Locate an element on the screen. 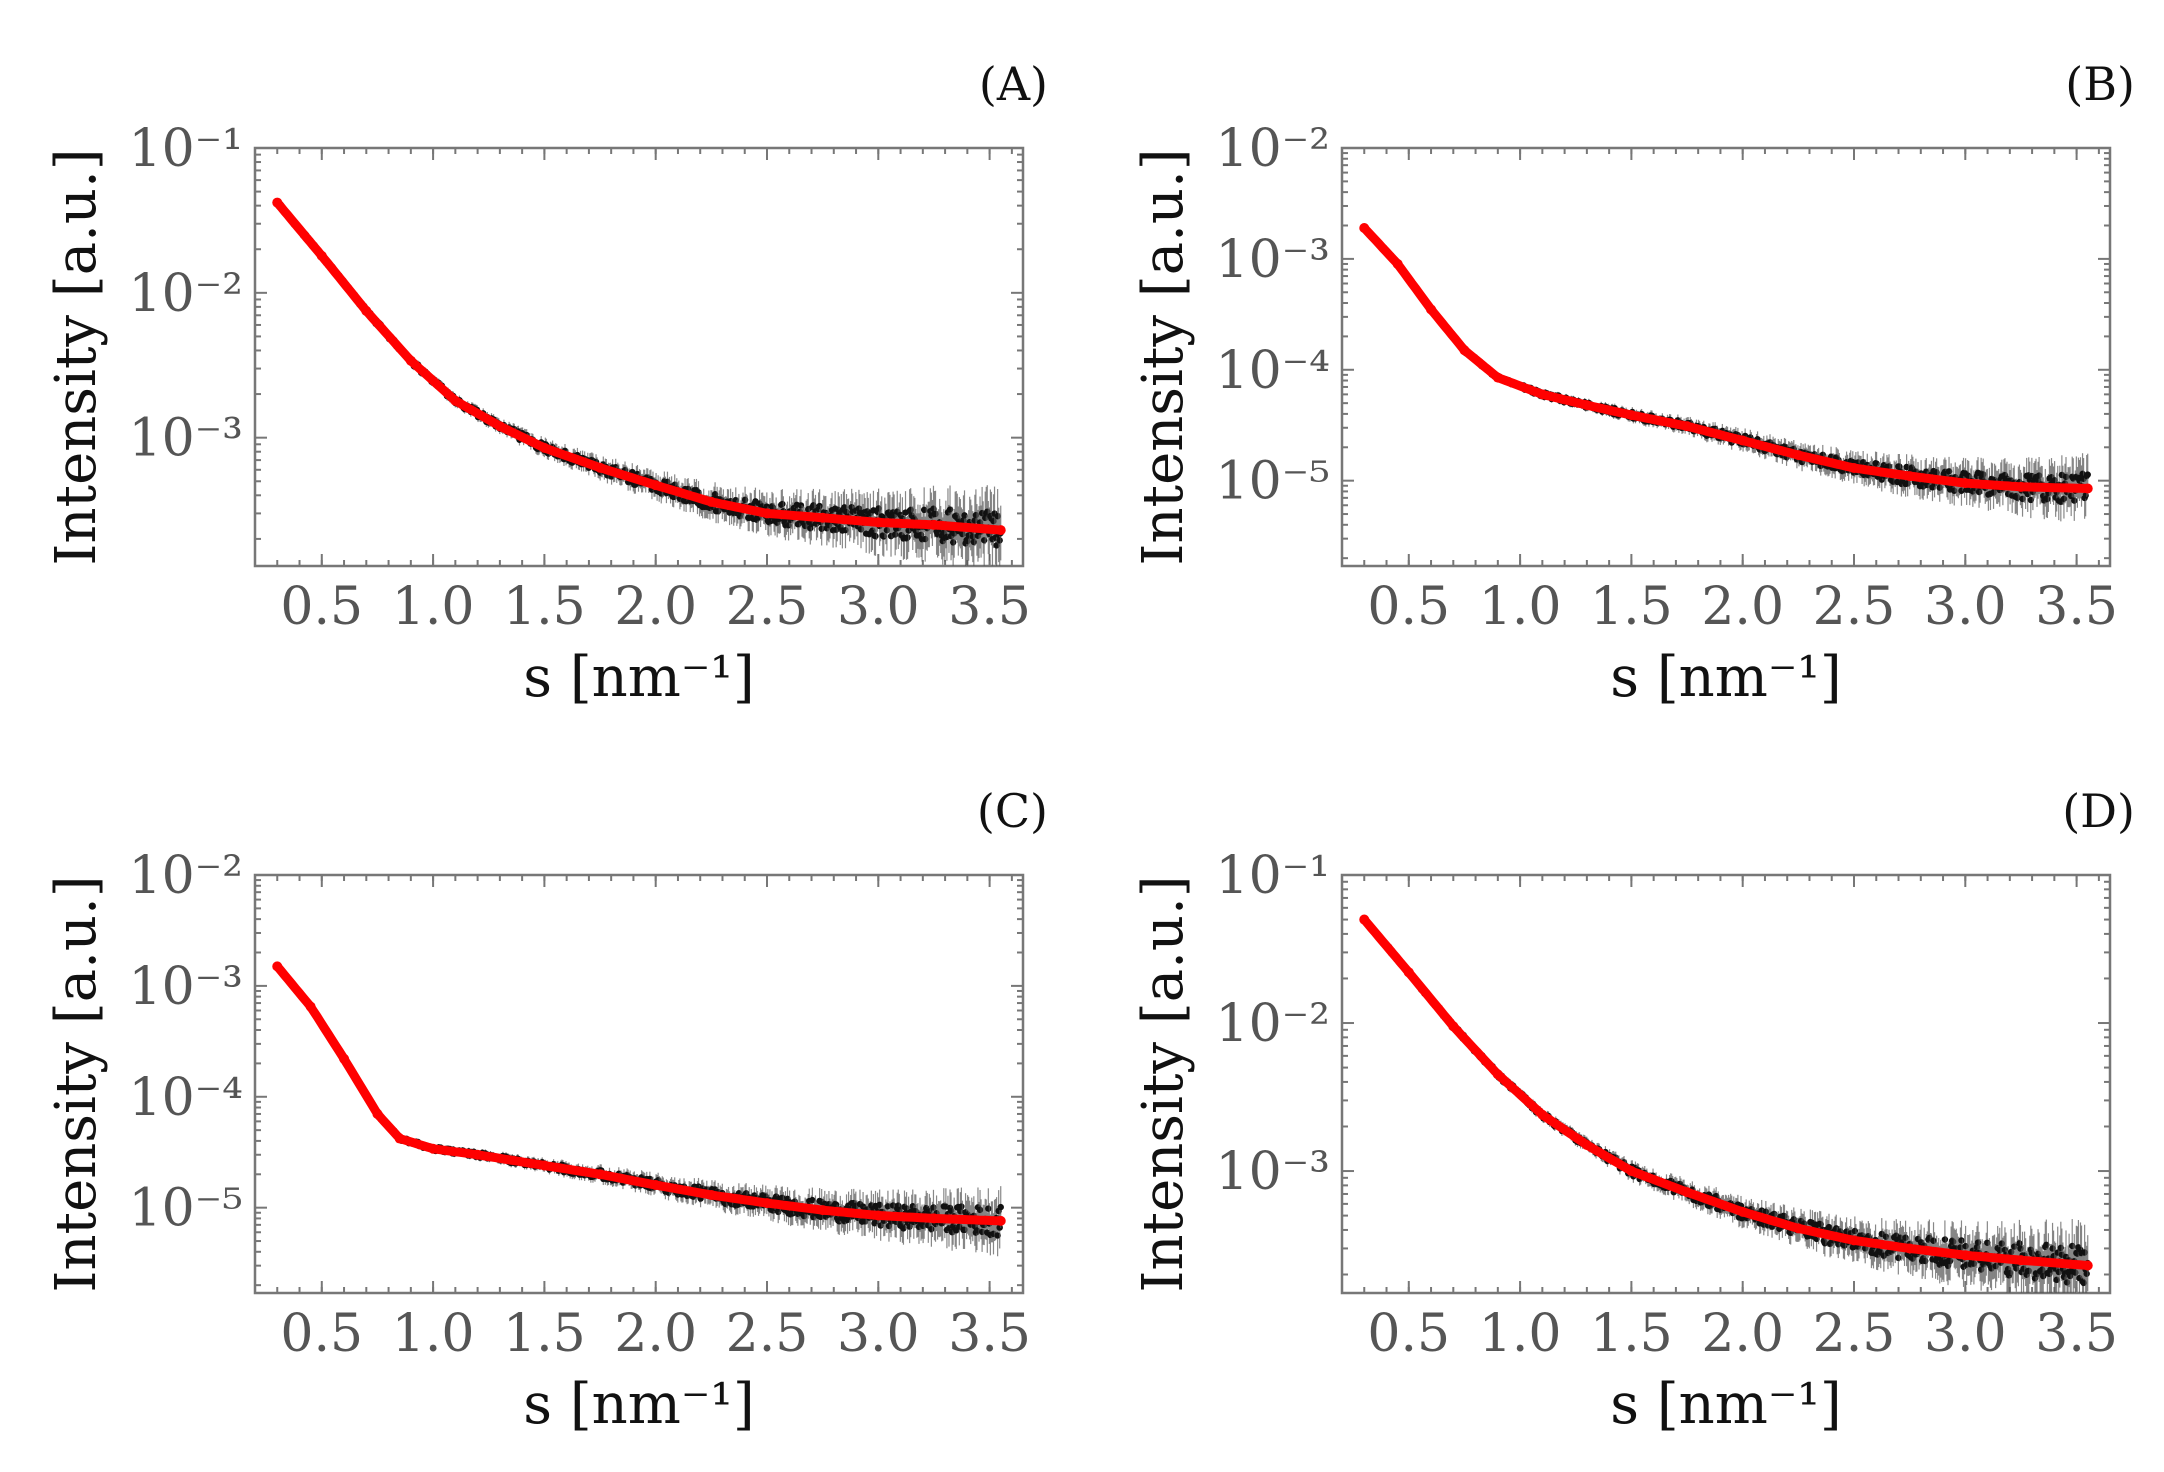  fit-curve is located at coordinates (639, 1093).